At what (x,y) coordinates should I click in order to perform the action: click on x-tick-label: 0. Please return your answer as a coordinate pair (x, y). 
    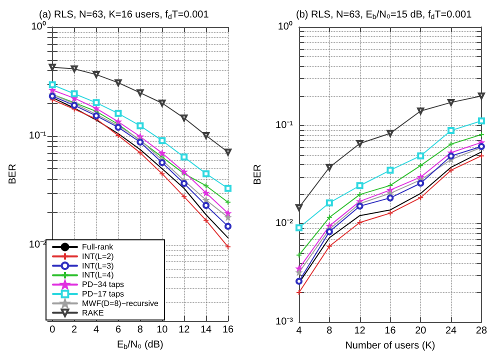
    Looking at the image, I should click on (53, 330).